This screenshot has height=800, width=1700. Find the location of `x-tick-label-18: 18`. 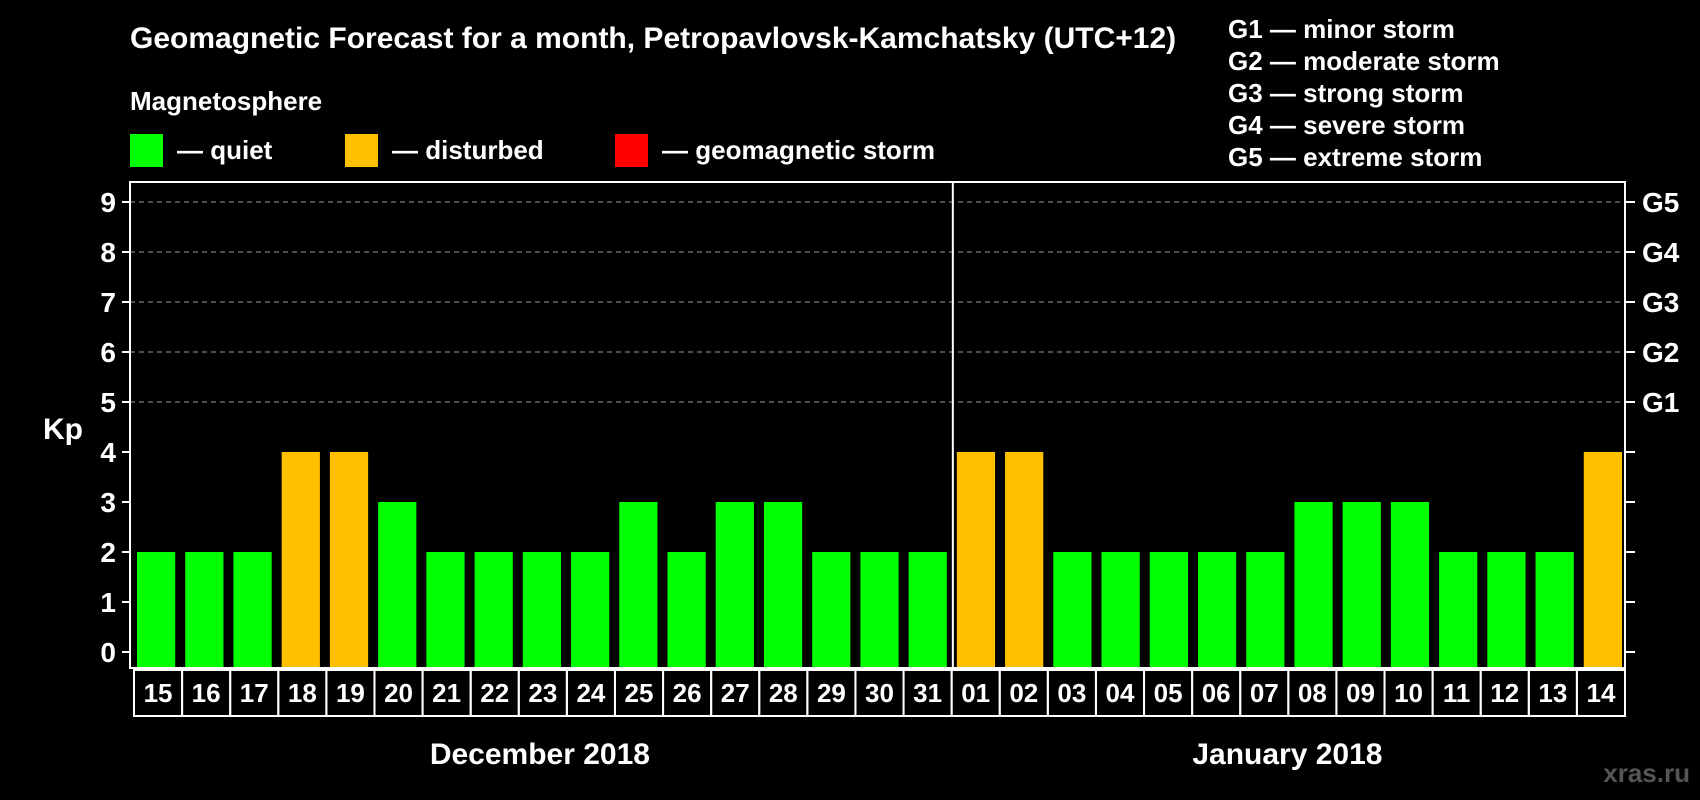

x-tick-label-18: 18 is located at coordinates (302, 693).